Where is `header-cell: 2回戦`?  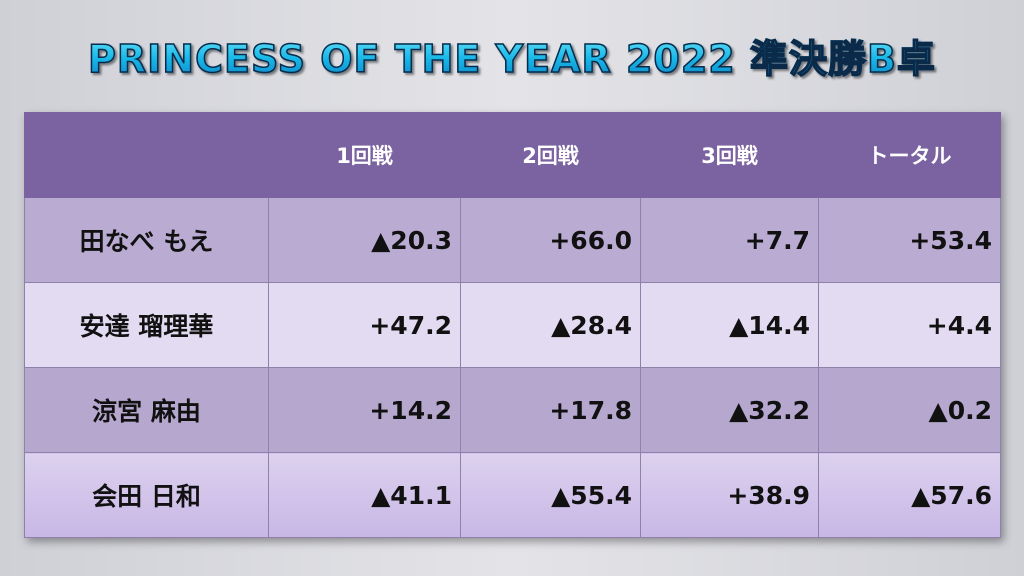
header-cell: 2回戦 is located at coordinates (550, 155).